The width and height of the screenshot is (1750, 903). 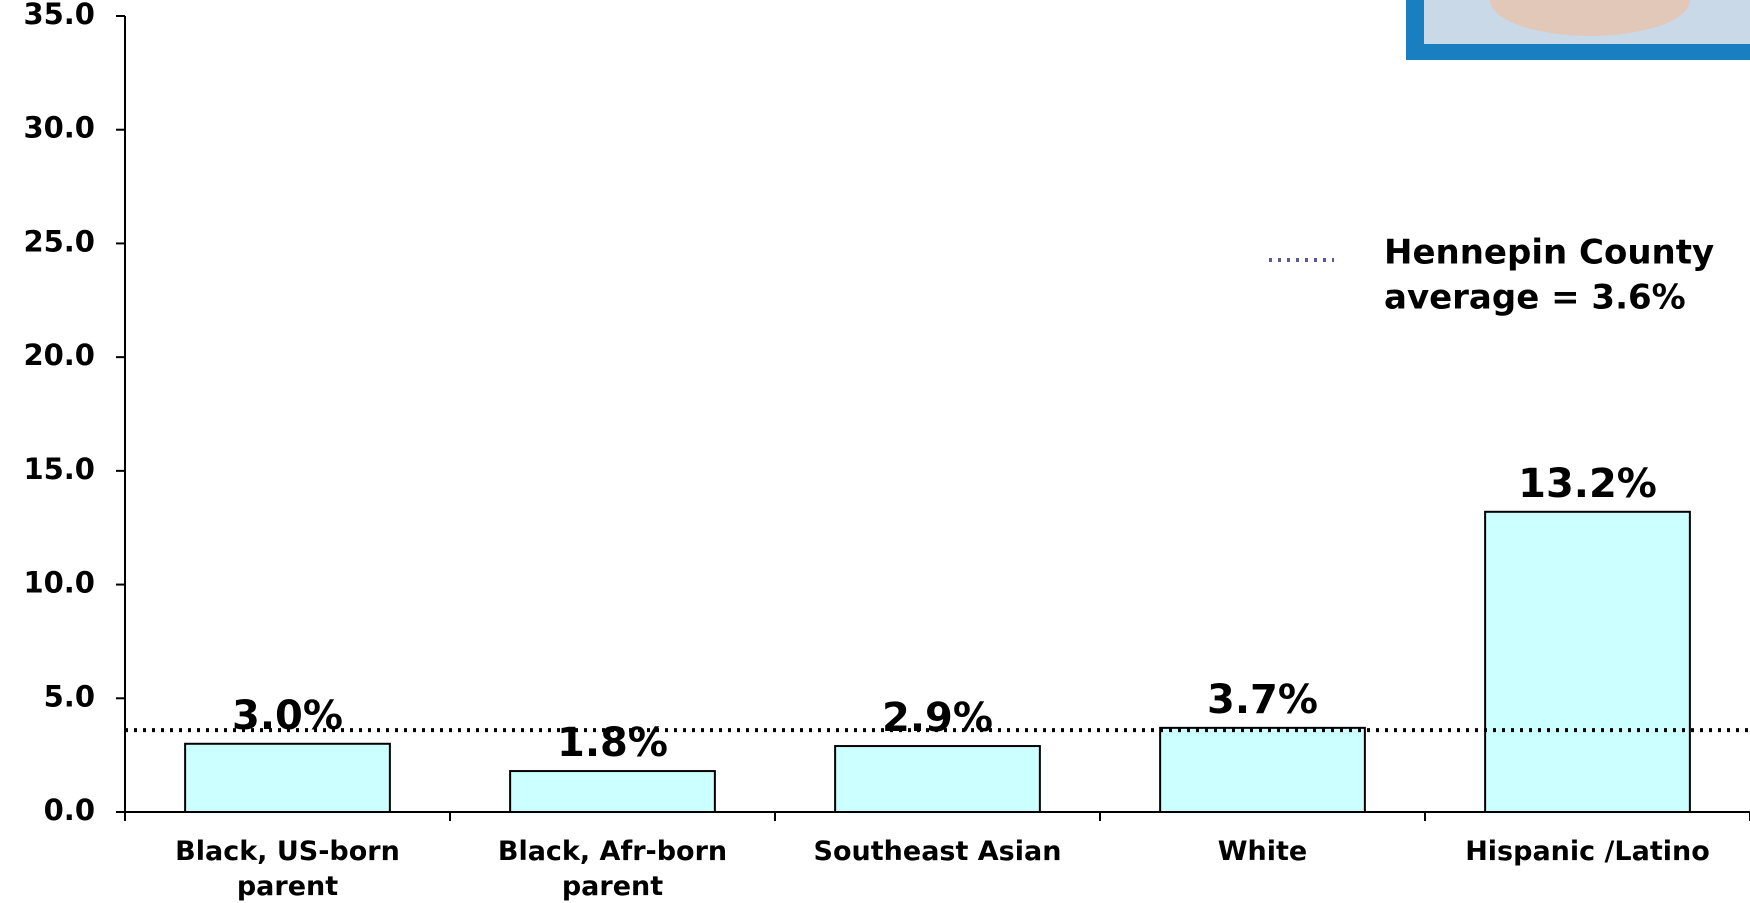 I want to click on y-tick-label: 5.0, so click(x=69, y=696).